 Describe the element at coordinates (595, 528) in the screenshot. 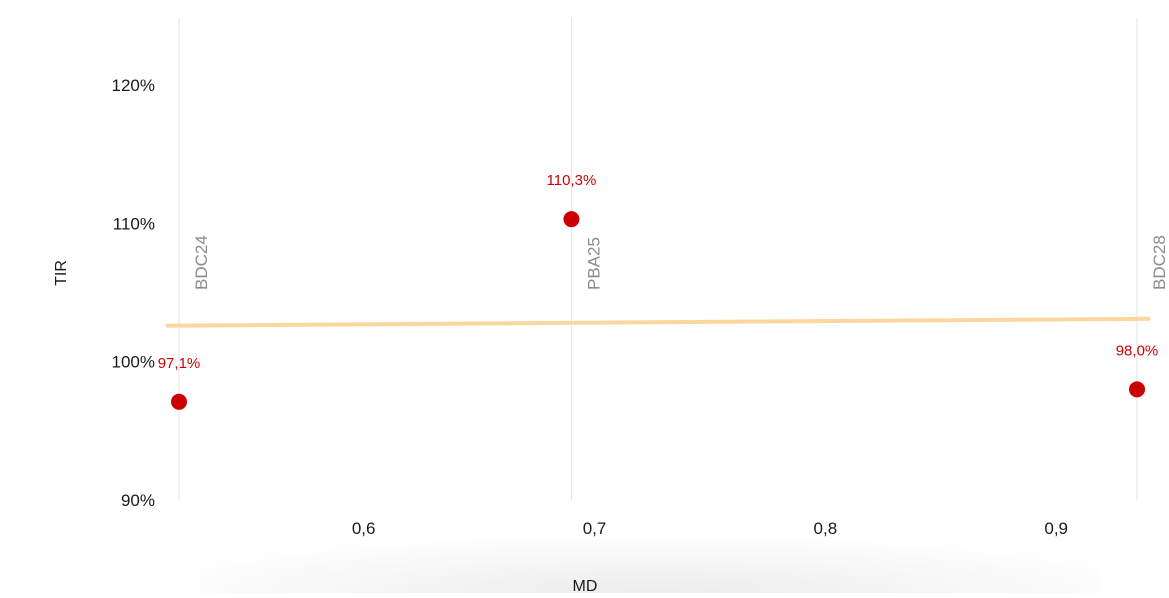

I see `x-tick-label: 0,7` at that location.